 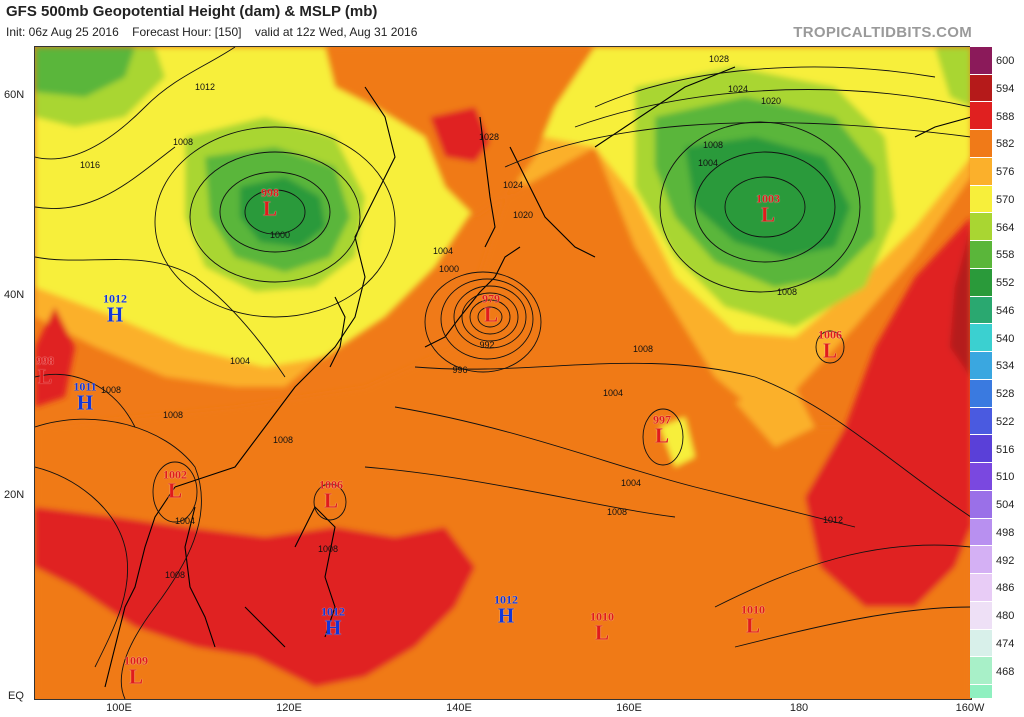 I want to click on lat-label-20n: 20N, so click(x=14, y=495).